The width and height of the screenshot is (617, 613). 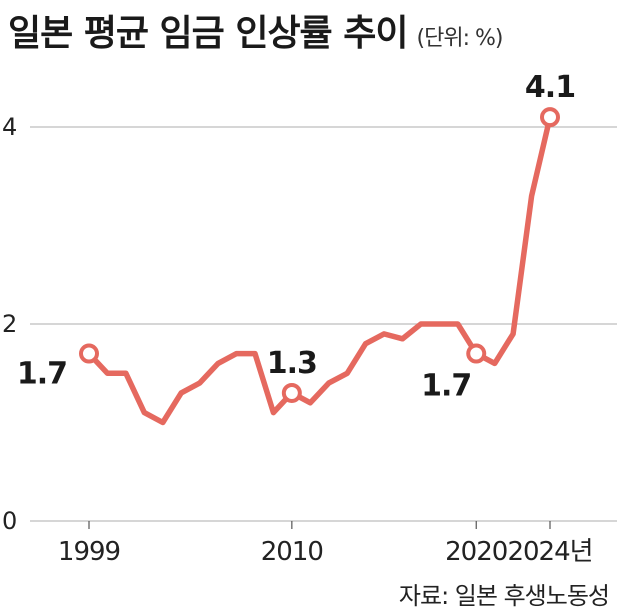 I want to click on marker-1999, so click(x=89, y=353).